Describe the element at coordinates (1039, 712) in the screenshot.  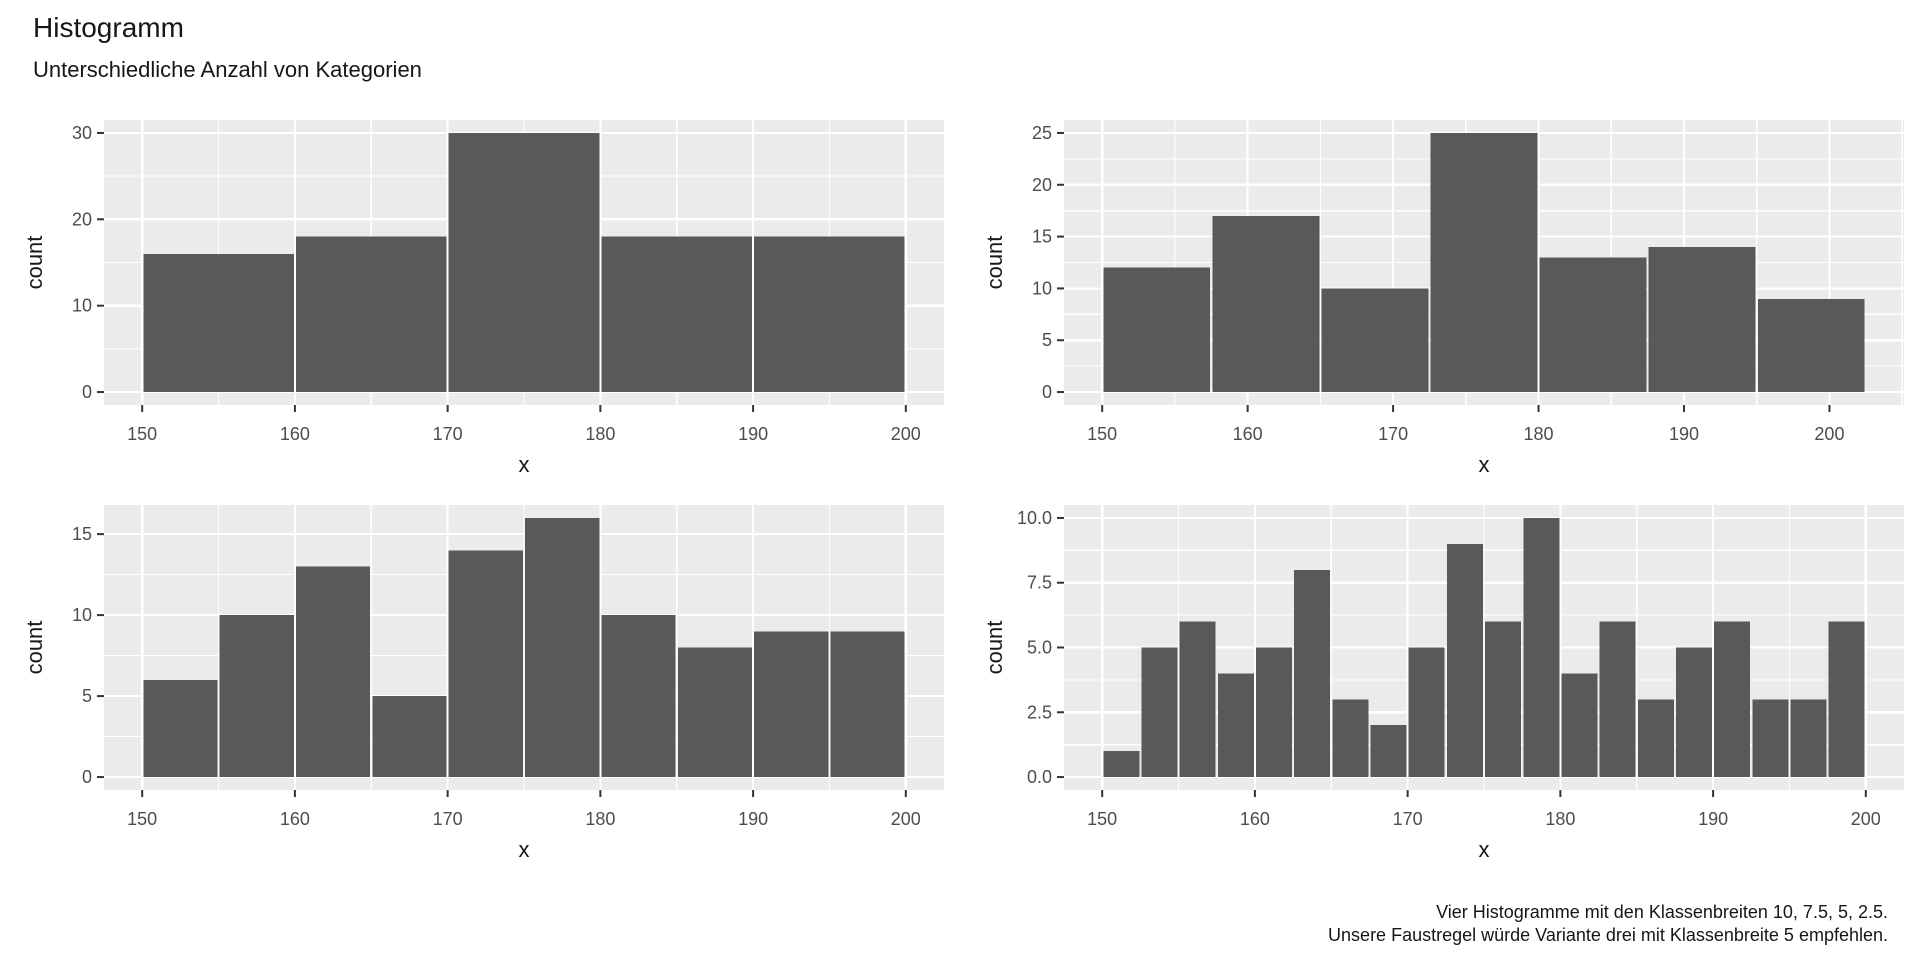
I see `y-tick-label: 2.5` at that location.